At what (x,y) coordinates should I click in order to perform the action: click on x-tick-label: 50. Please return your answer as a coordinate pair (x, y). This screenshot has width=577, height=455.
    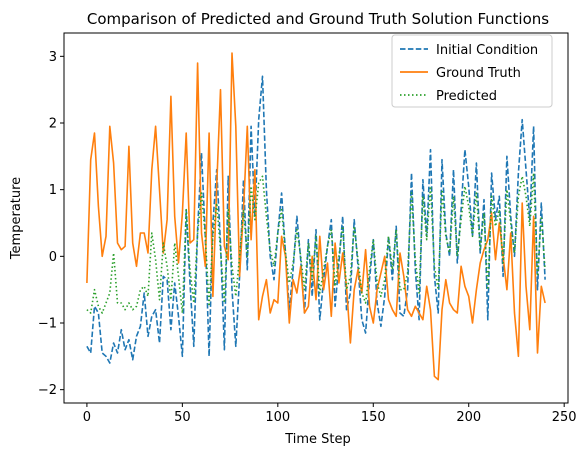
    Looking at the image, I should click on (182, 417).